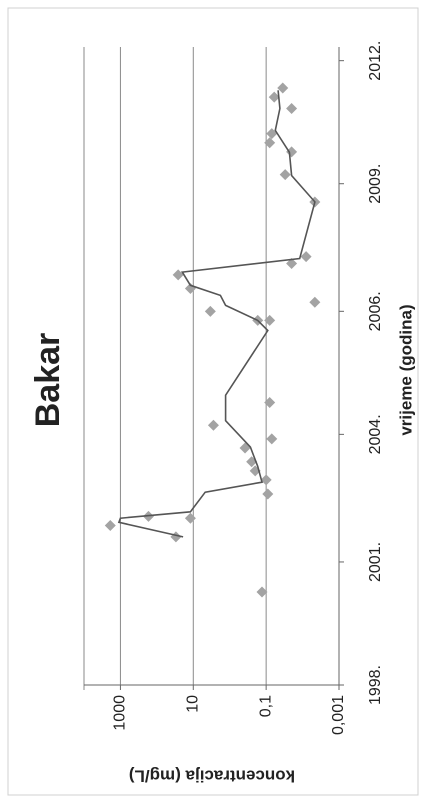 The width and height of the screenshot is (427, 802). I want to click on y-axis-title: koncentracija (mg/L), so click(212, 776).